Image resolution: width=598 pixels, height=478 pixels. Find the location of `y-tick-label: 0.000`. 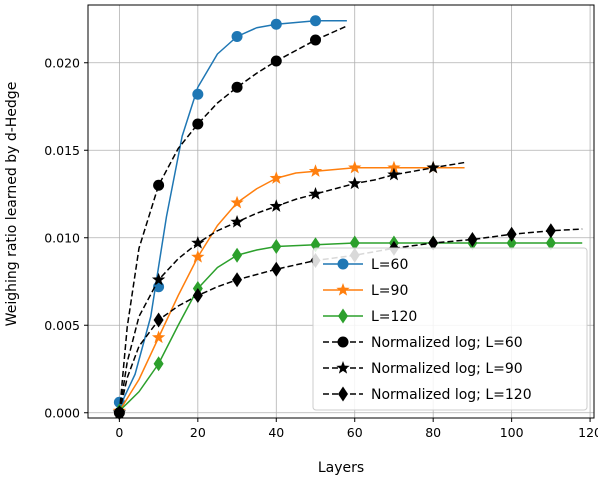

y-tick-label: 0.000 is located at coordinates (62, 412).